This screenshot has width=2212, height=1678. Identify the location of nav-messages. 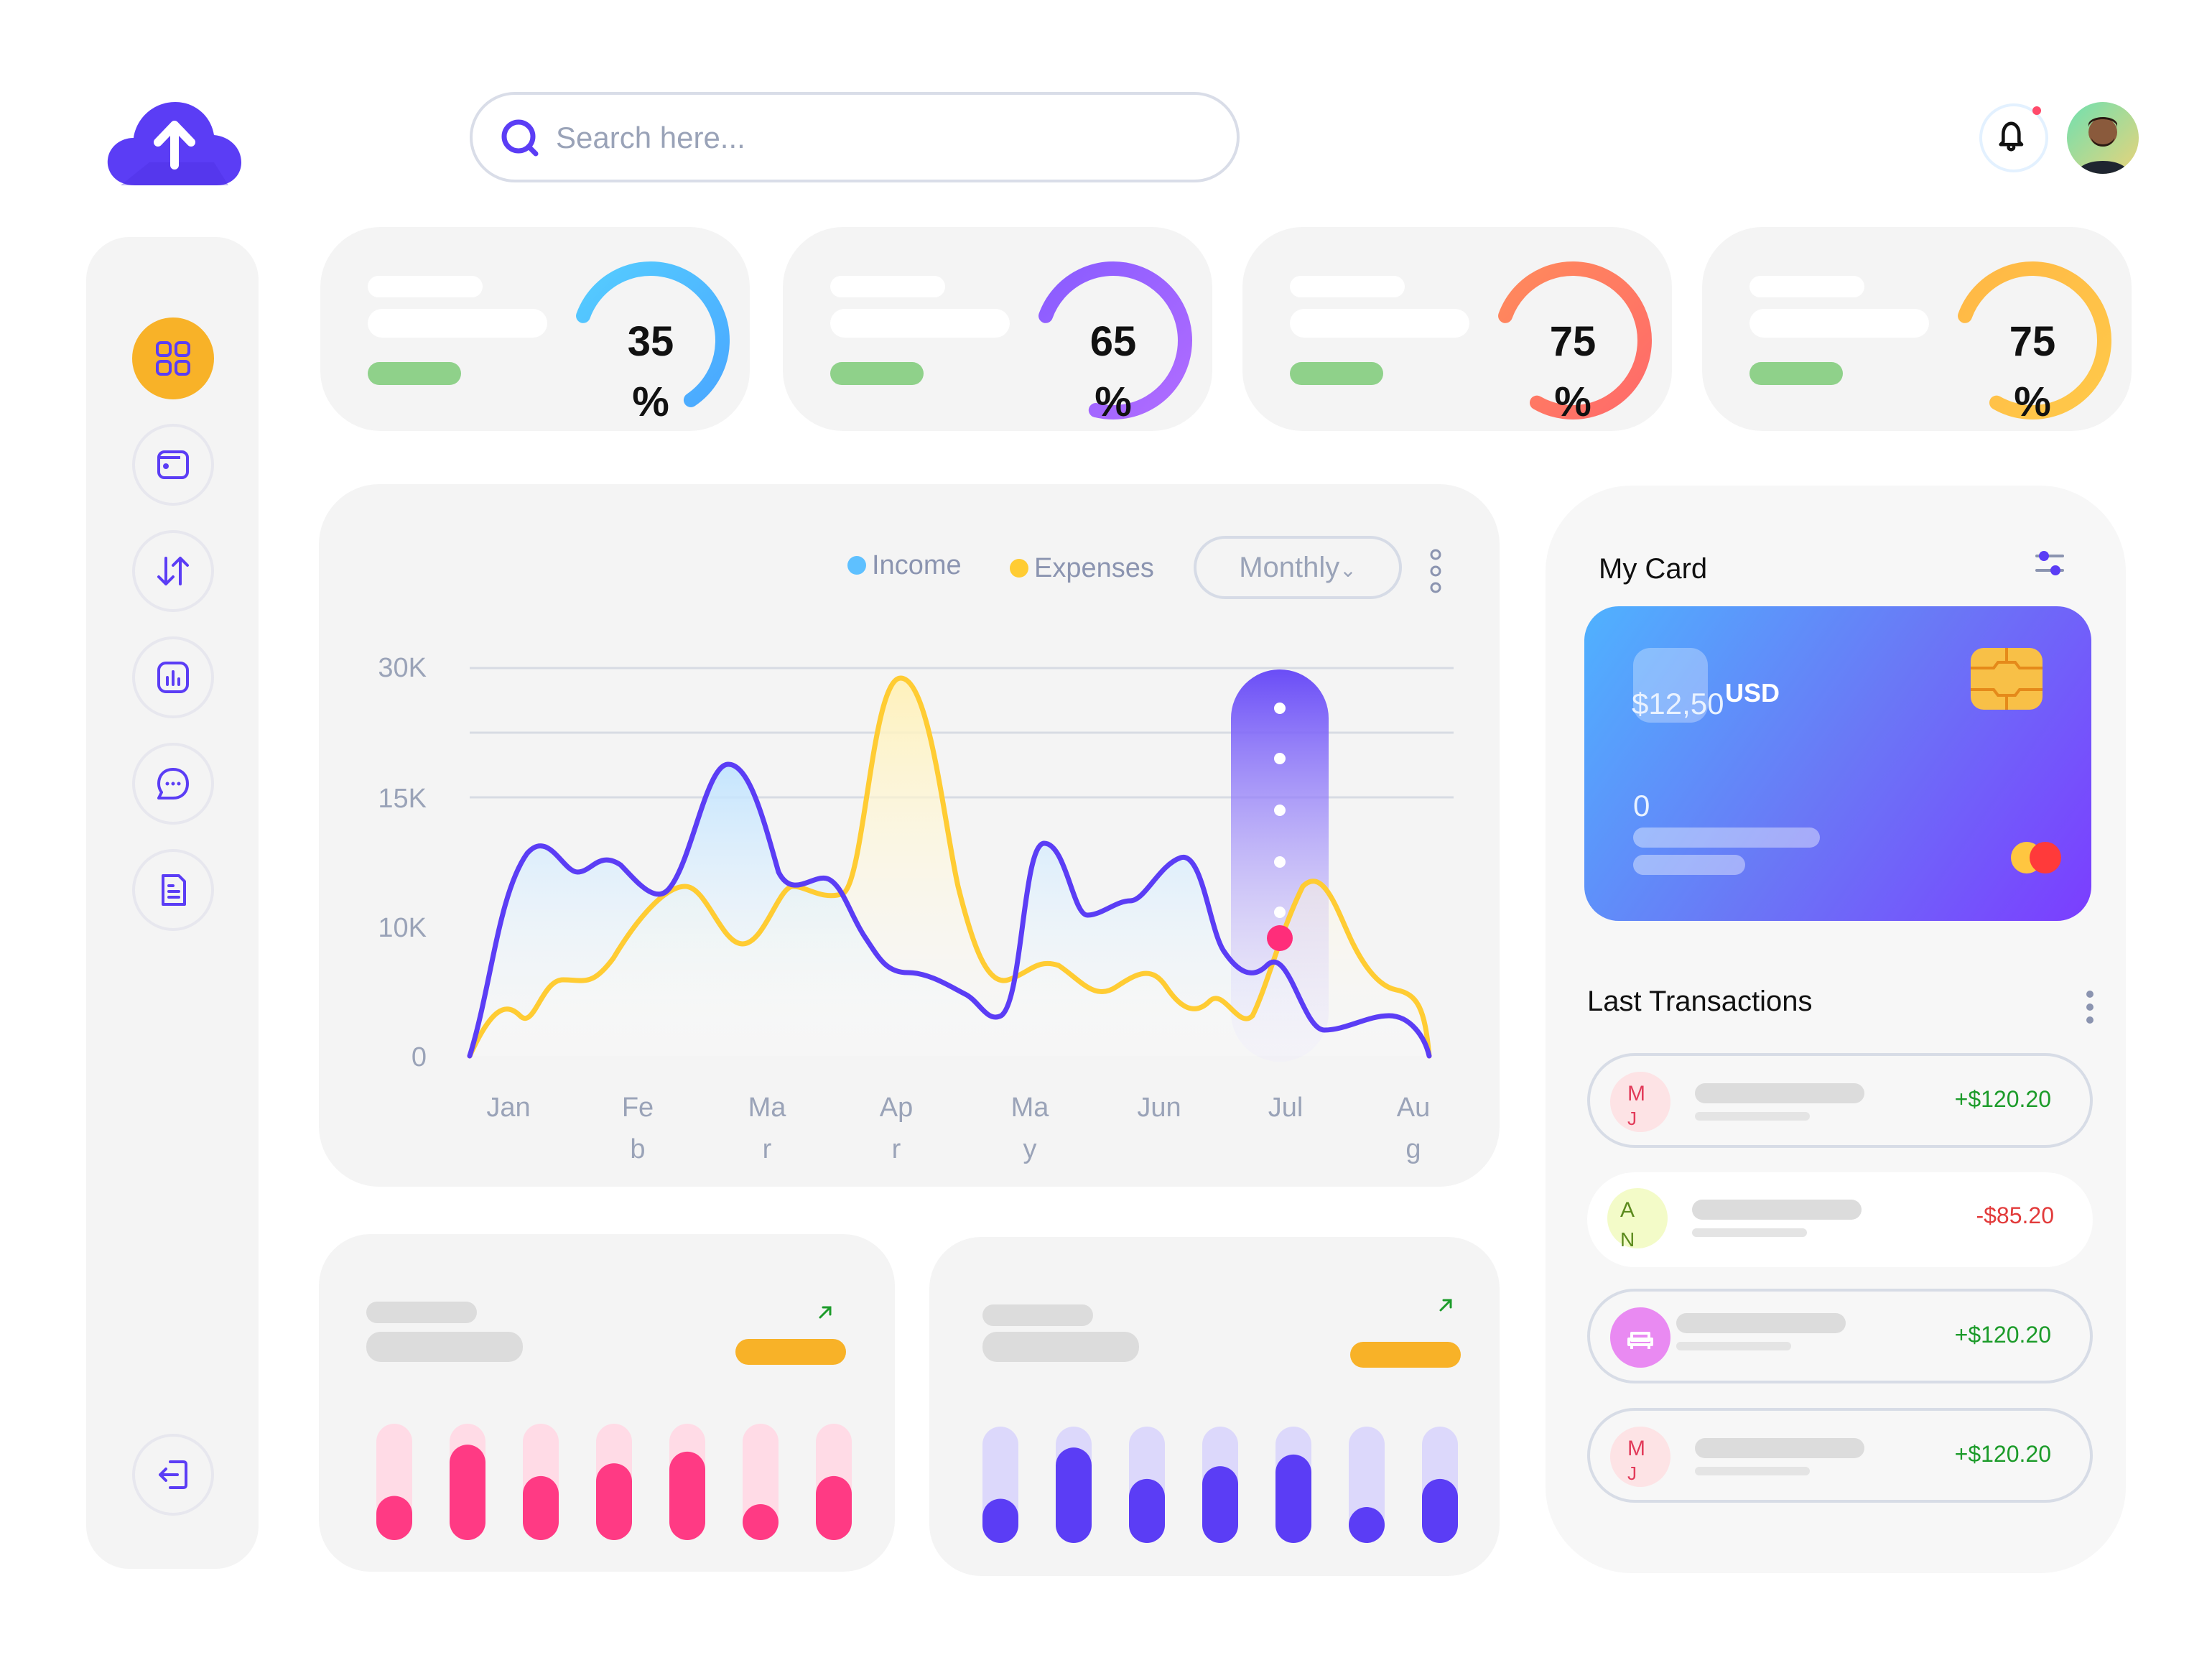
(173, 784).